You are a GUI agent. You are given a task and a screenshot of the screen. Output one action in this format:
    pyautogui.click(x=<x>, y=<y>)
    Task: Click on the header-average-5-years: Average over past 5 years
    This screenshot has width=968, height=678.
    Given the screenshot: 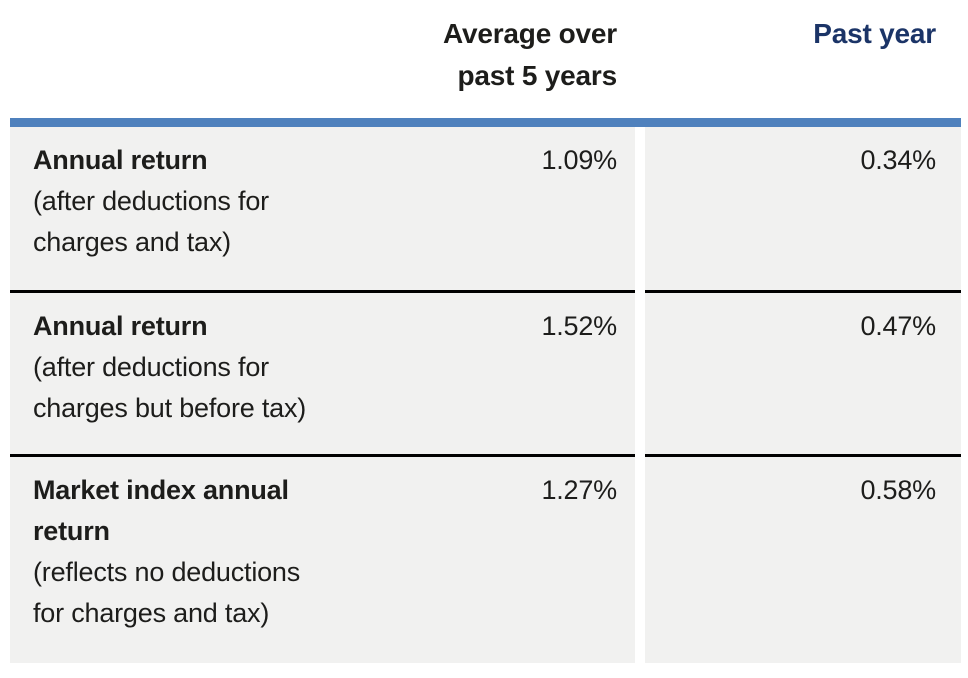 What is the action you would take?
    pyautogui.click(x=530, y=54)
    